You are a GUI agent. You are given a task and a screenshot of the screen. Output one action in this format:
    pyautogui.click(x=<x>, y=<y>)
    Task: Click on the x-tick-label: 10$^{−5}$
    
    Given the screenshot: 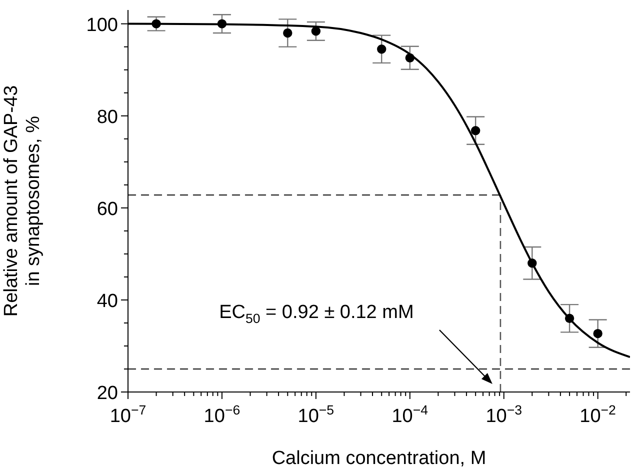 What is the action you would take?
    pyautogui.click(x=316, y=414)
    